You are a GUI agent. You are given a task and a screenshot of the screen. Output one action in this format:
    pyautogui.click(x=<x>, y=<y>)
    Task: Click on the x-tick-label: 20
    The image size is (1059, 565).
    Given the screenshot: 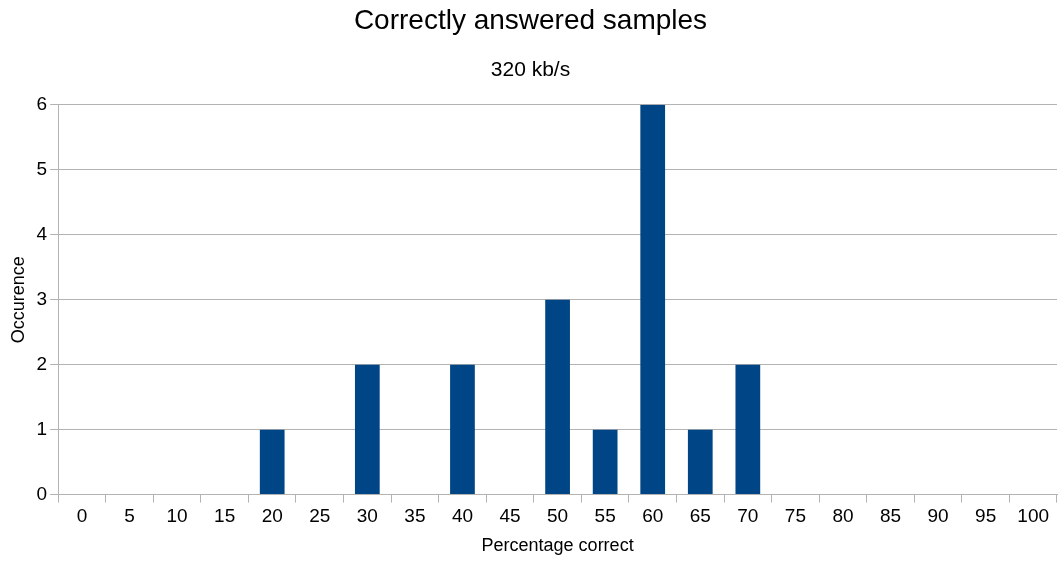 What is the action you would take?
    pyautogui.click(x=272, y=516)
    